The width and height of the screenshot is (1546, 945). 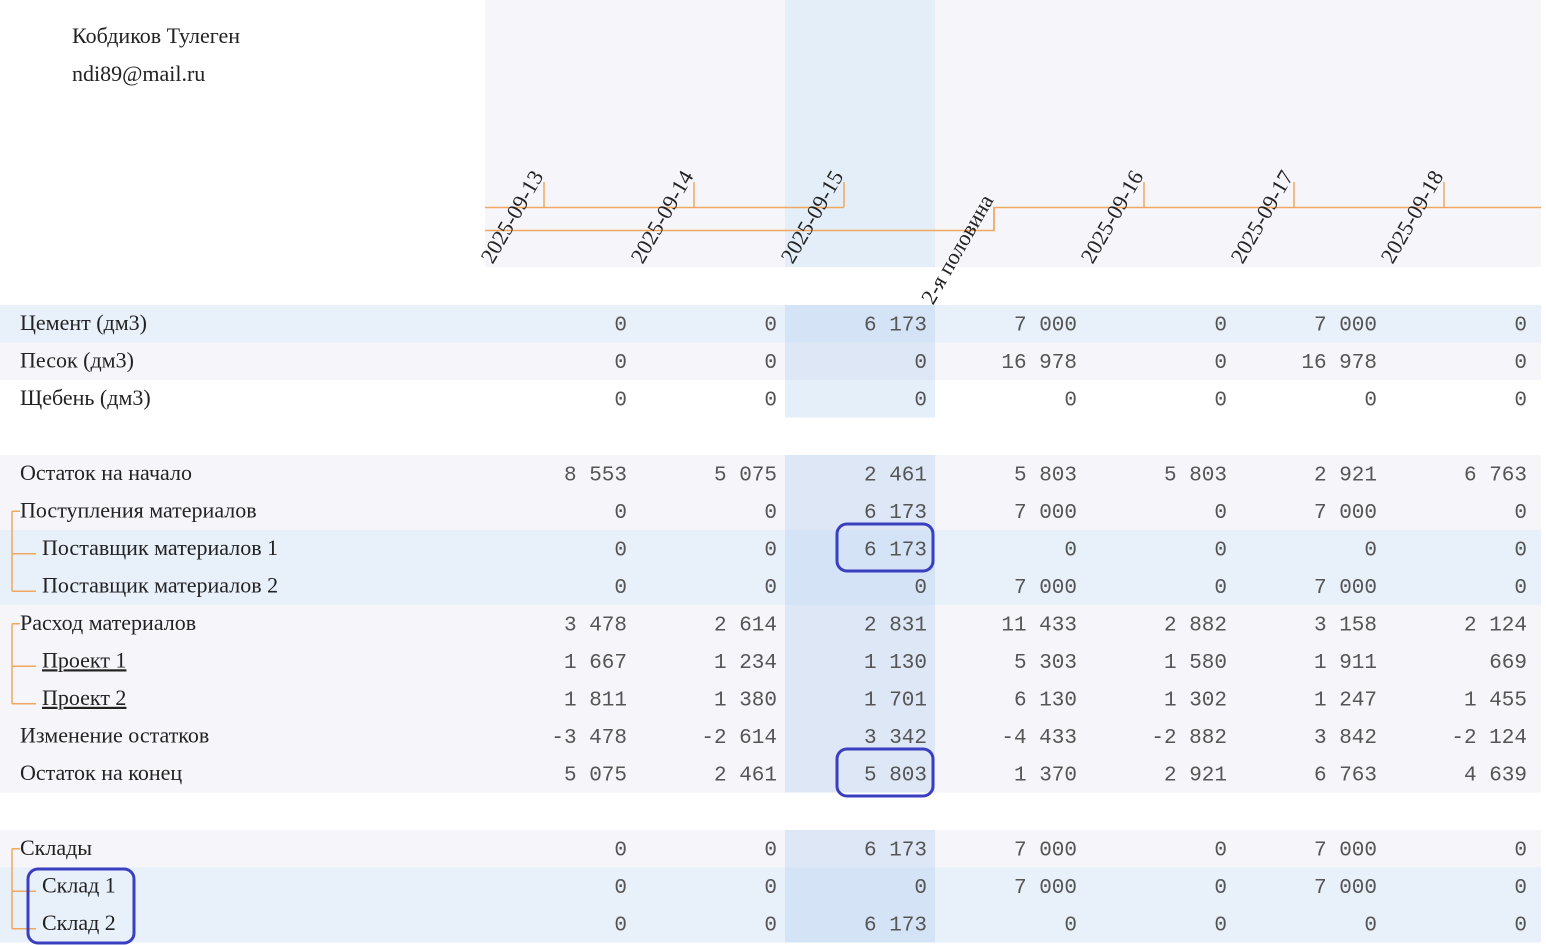 What do you see at coordinates (83, 322) in the screenshot?
I see `row-label: Цемент (дм3)` at bounding box center [83, 322].